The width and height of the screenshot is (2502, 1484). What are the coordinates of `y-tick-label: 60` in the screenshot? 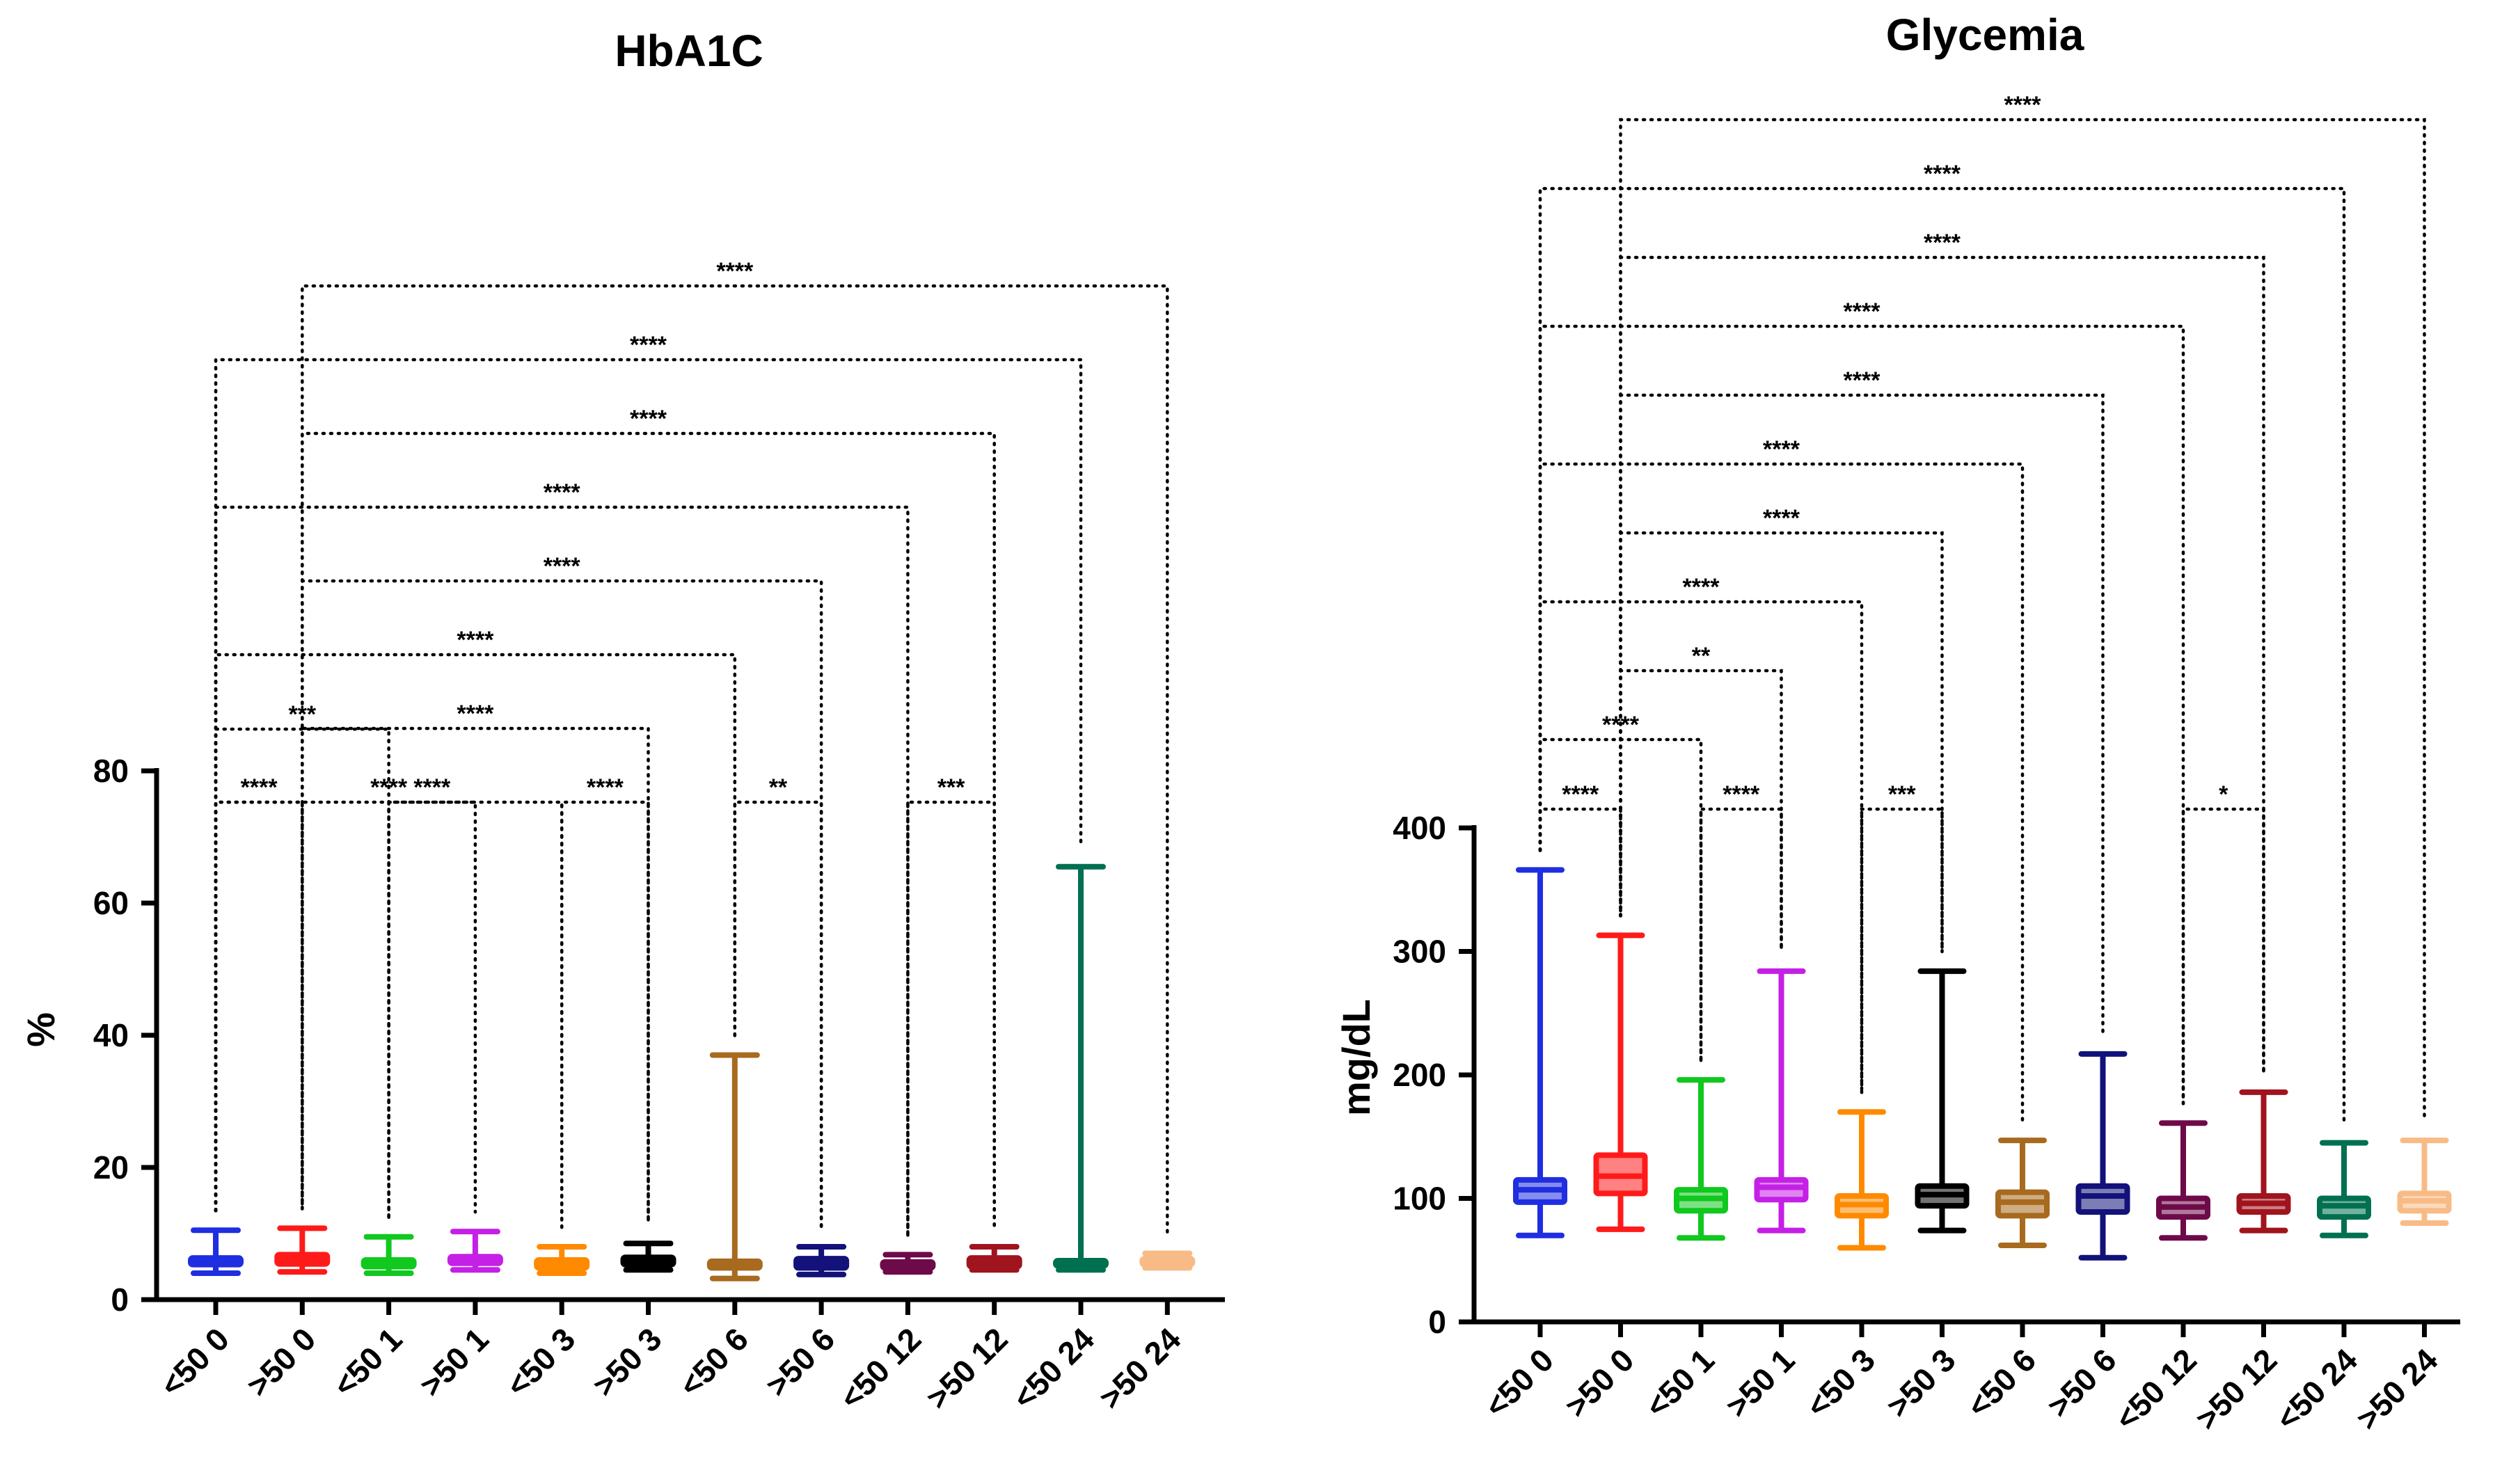 It's located at (111, 903).